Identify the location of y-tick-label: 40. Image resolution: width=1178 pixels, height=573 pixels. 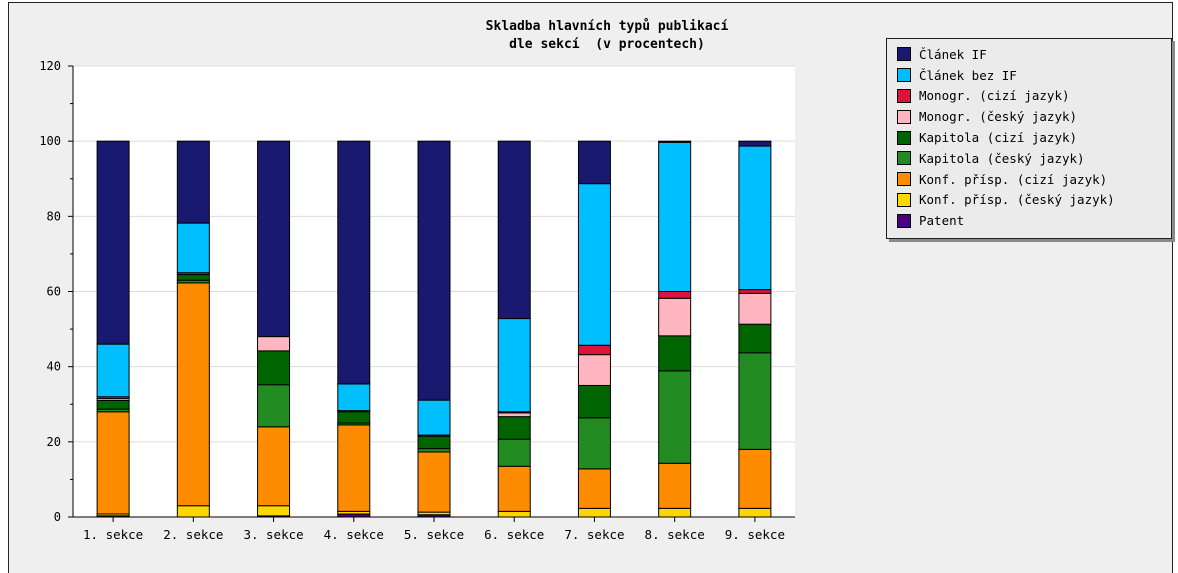
(54, 367).